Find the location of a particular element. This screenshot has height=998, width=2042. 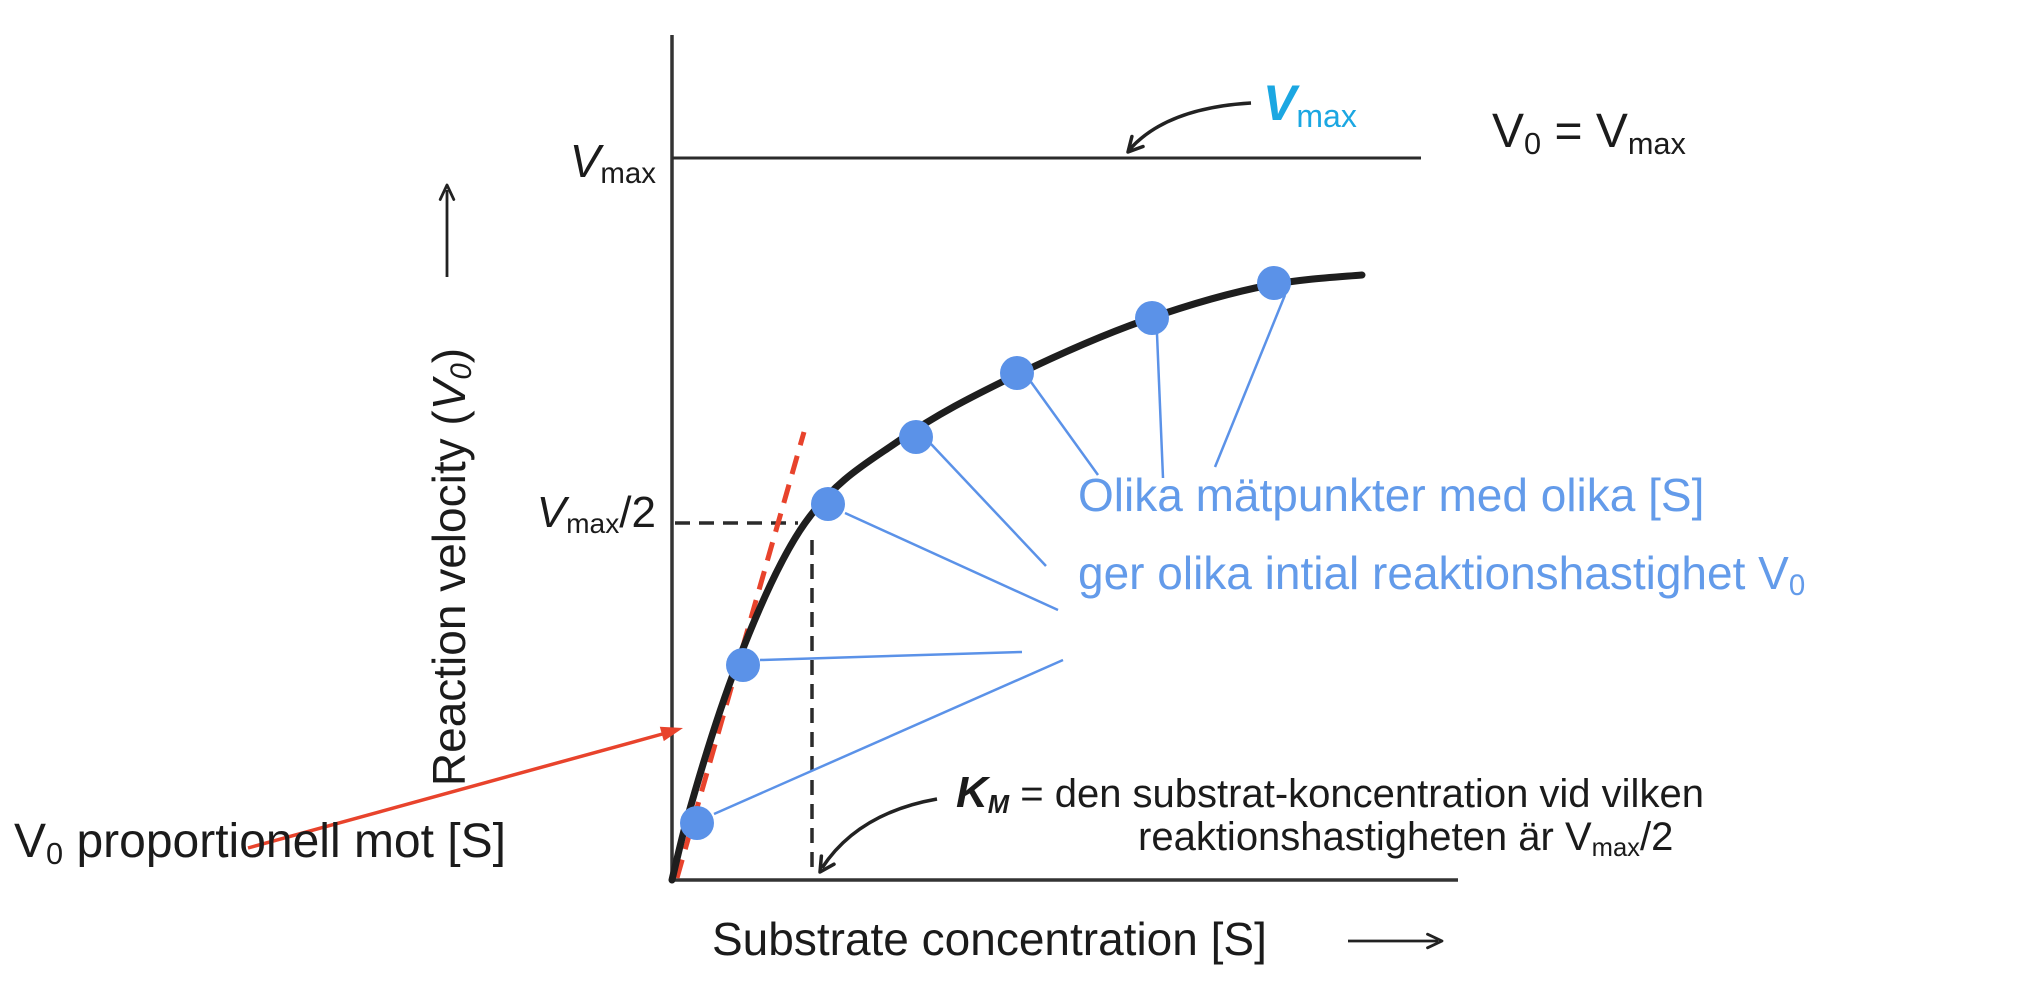

v0-eq-v1: V is located at coordinates (1508, 131).